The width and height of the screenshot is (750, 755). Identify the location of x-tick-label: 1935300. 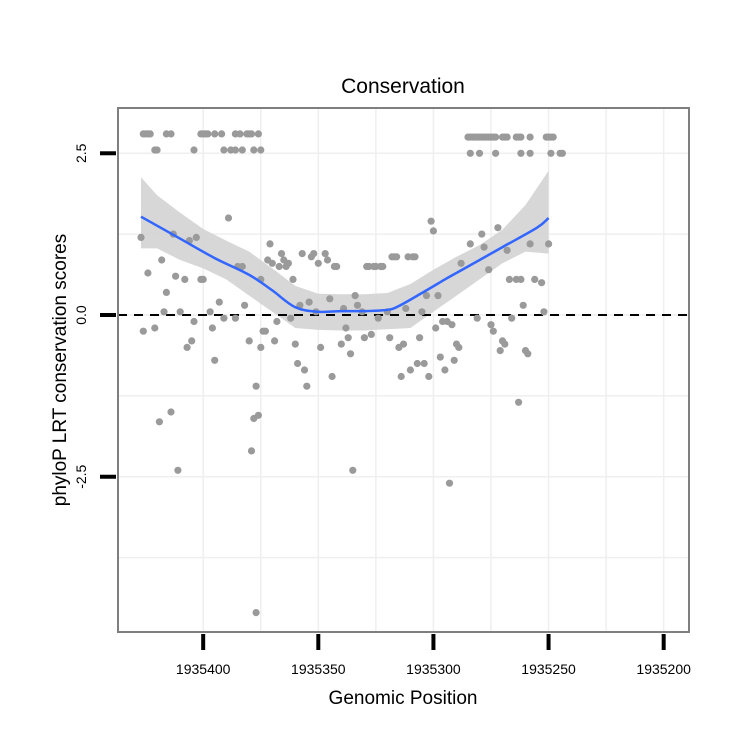
(433, 669).